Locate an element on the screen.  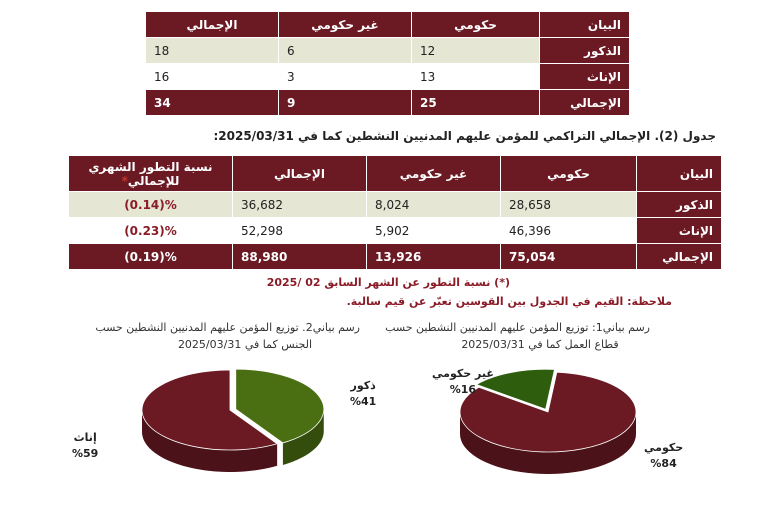
slice-name: حكومي is located at coordinates (664, 447).